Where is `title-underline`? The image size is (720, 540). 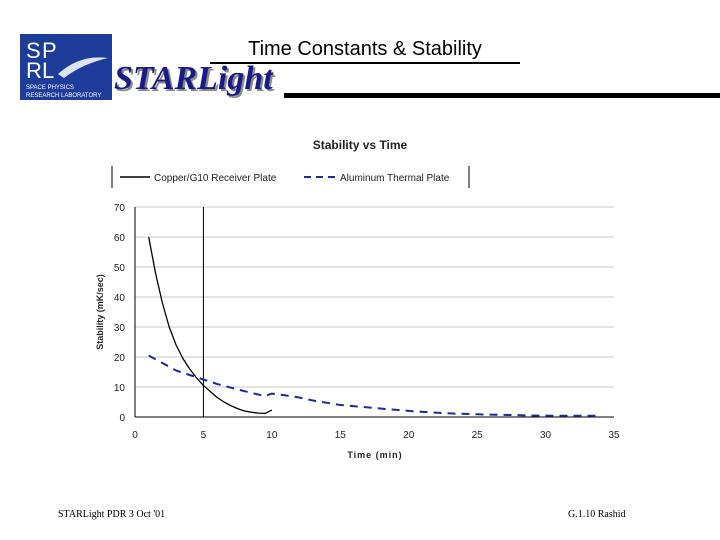 title-underline is located at coordinates (365, 63).